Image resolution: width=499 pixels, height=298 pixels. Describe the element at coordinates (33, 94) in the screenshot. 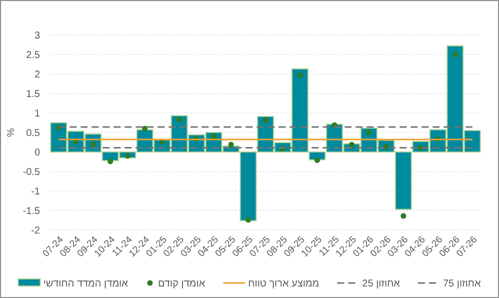

I see `y-tick-label: 1.5` at that location.